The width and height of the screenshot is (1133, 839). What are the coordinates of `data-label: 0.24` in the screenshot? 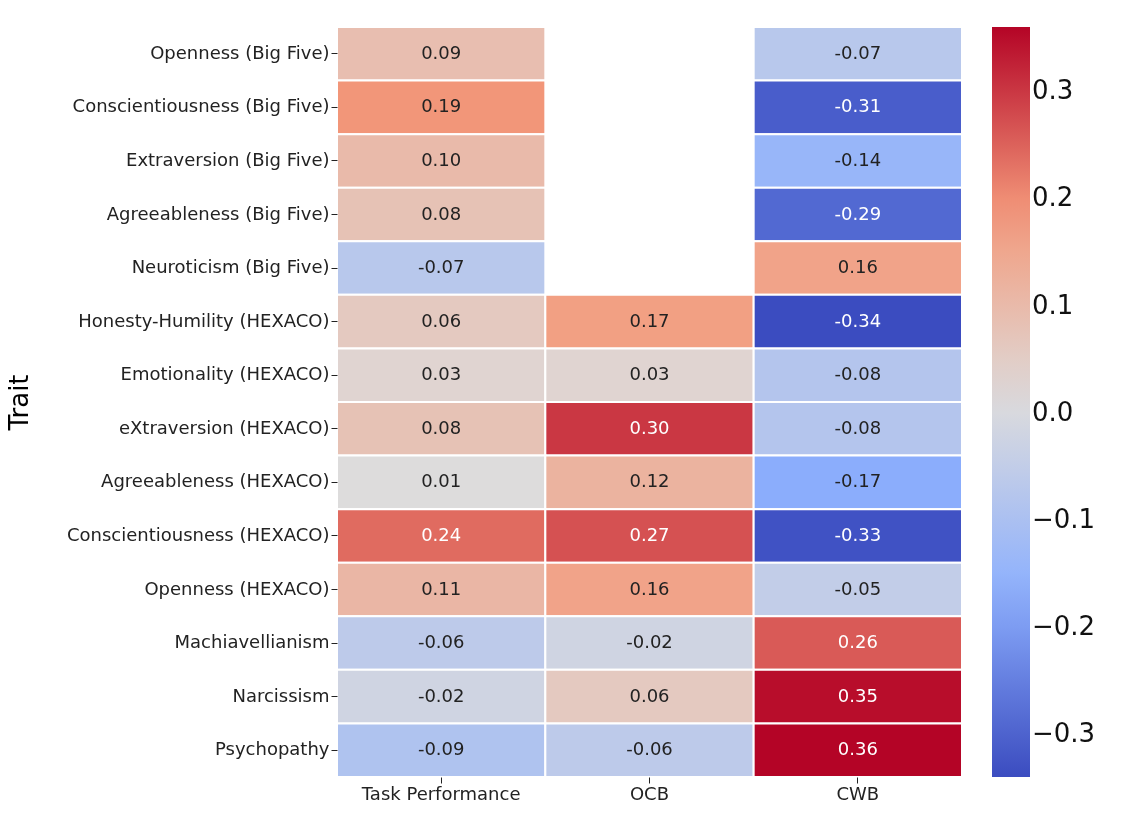 It's located at (441, 534).